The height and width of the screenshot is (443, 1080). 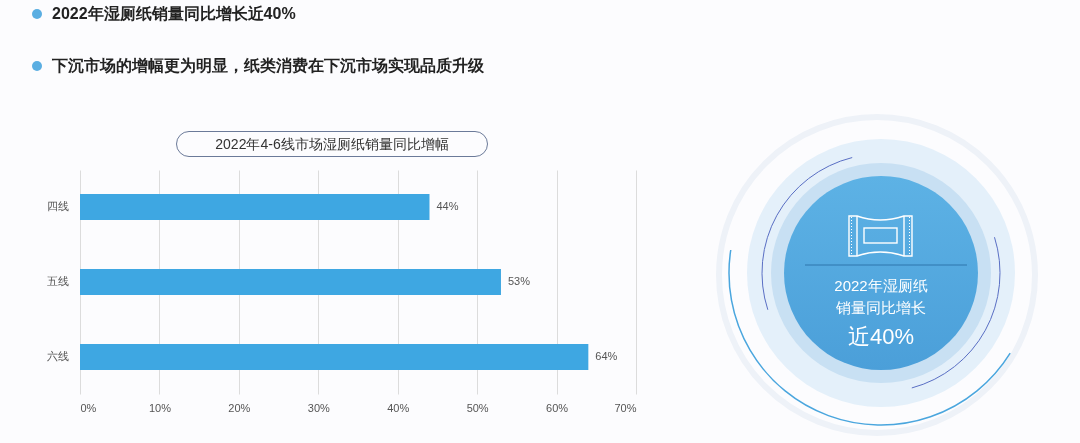 What do you see at coordinates (319, 407) in the screenshot?
I see `x-tick-label: 30%` at bounding box center [319, 407].